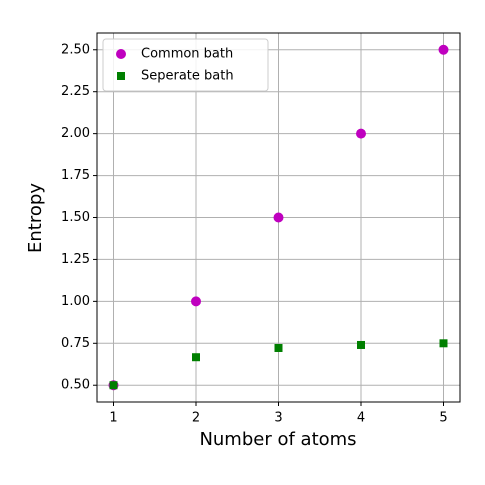  I want to click on x-tick-label: 3, so click(278, 418).